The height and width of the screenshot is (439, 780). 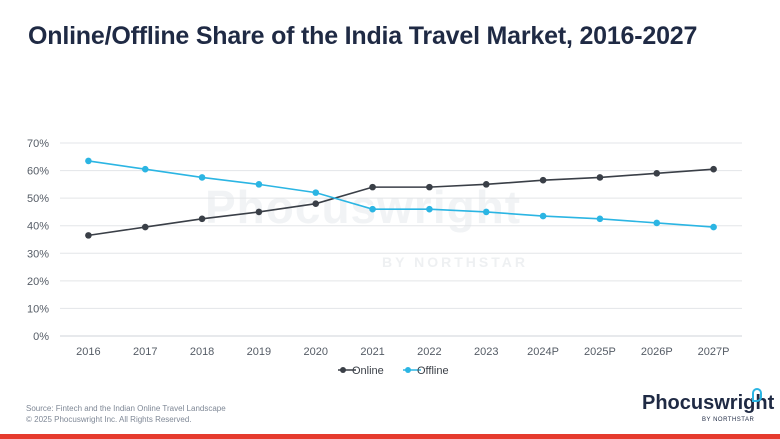 What do you see at coordinates (38, 199) in the screenshot?
I see `y-tick-label: 50%` at bounding box center [38, 199].